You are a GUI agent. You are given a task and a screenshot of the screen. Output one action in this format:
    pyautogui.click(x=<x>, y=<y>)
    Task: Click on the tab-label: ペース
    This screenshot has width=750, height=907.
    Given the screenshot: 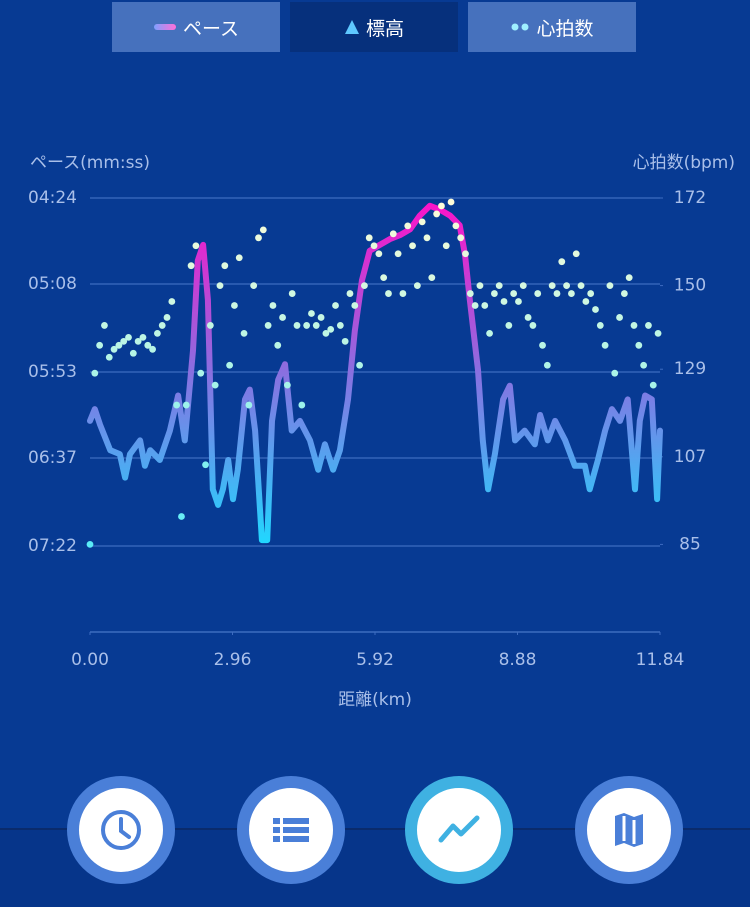 What is the action you would take?
    pyautogui.click(x=211, y=28)
    